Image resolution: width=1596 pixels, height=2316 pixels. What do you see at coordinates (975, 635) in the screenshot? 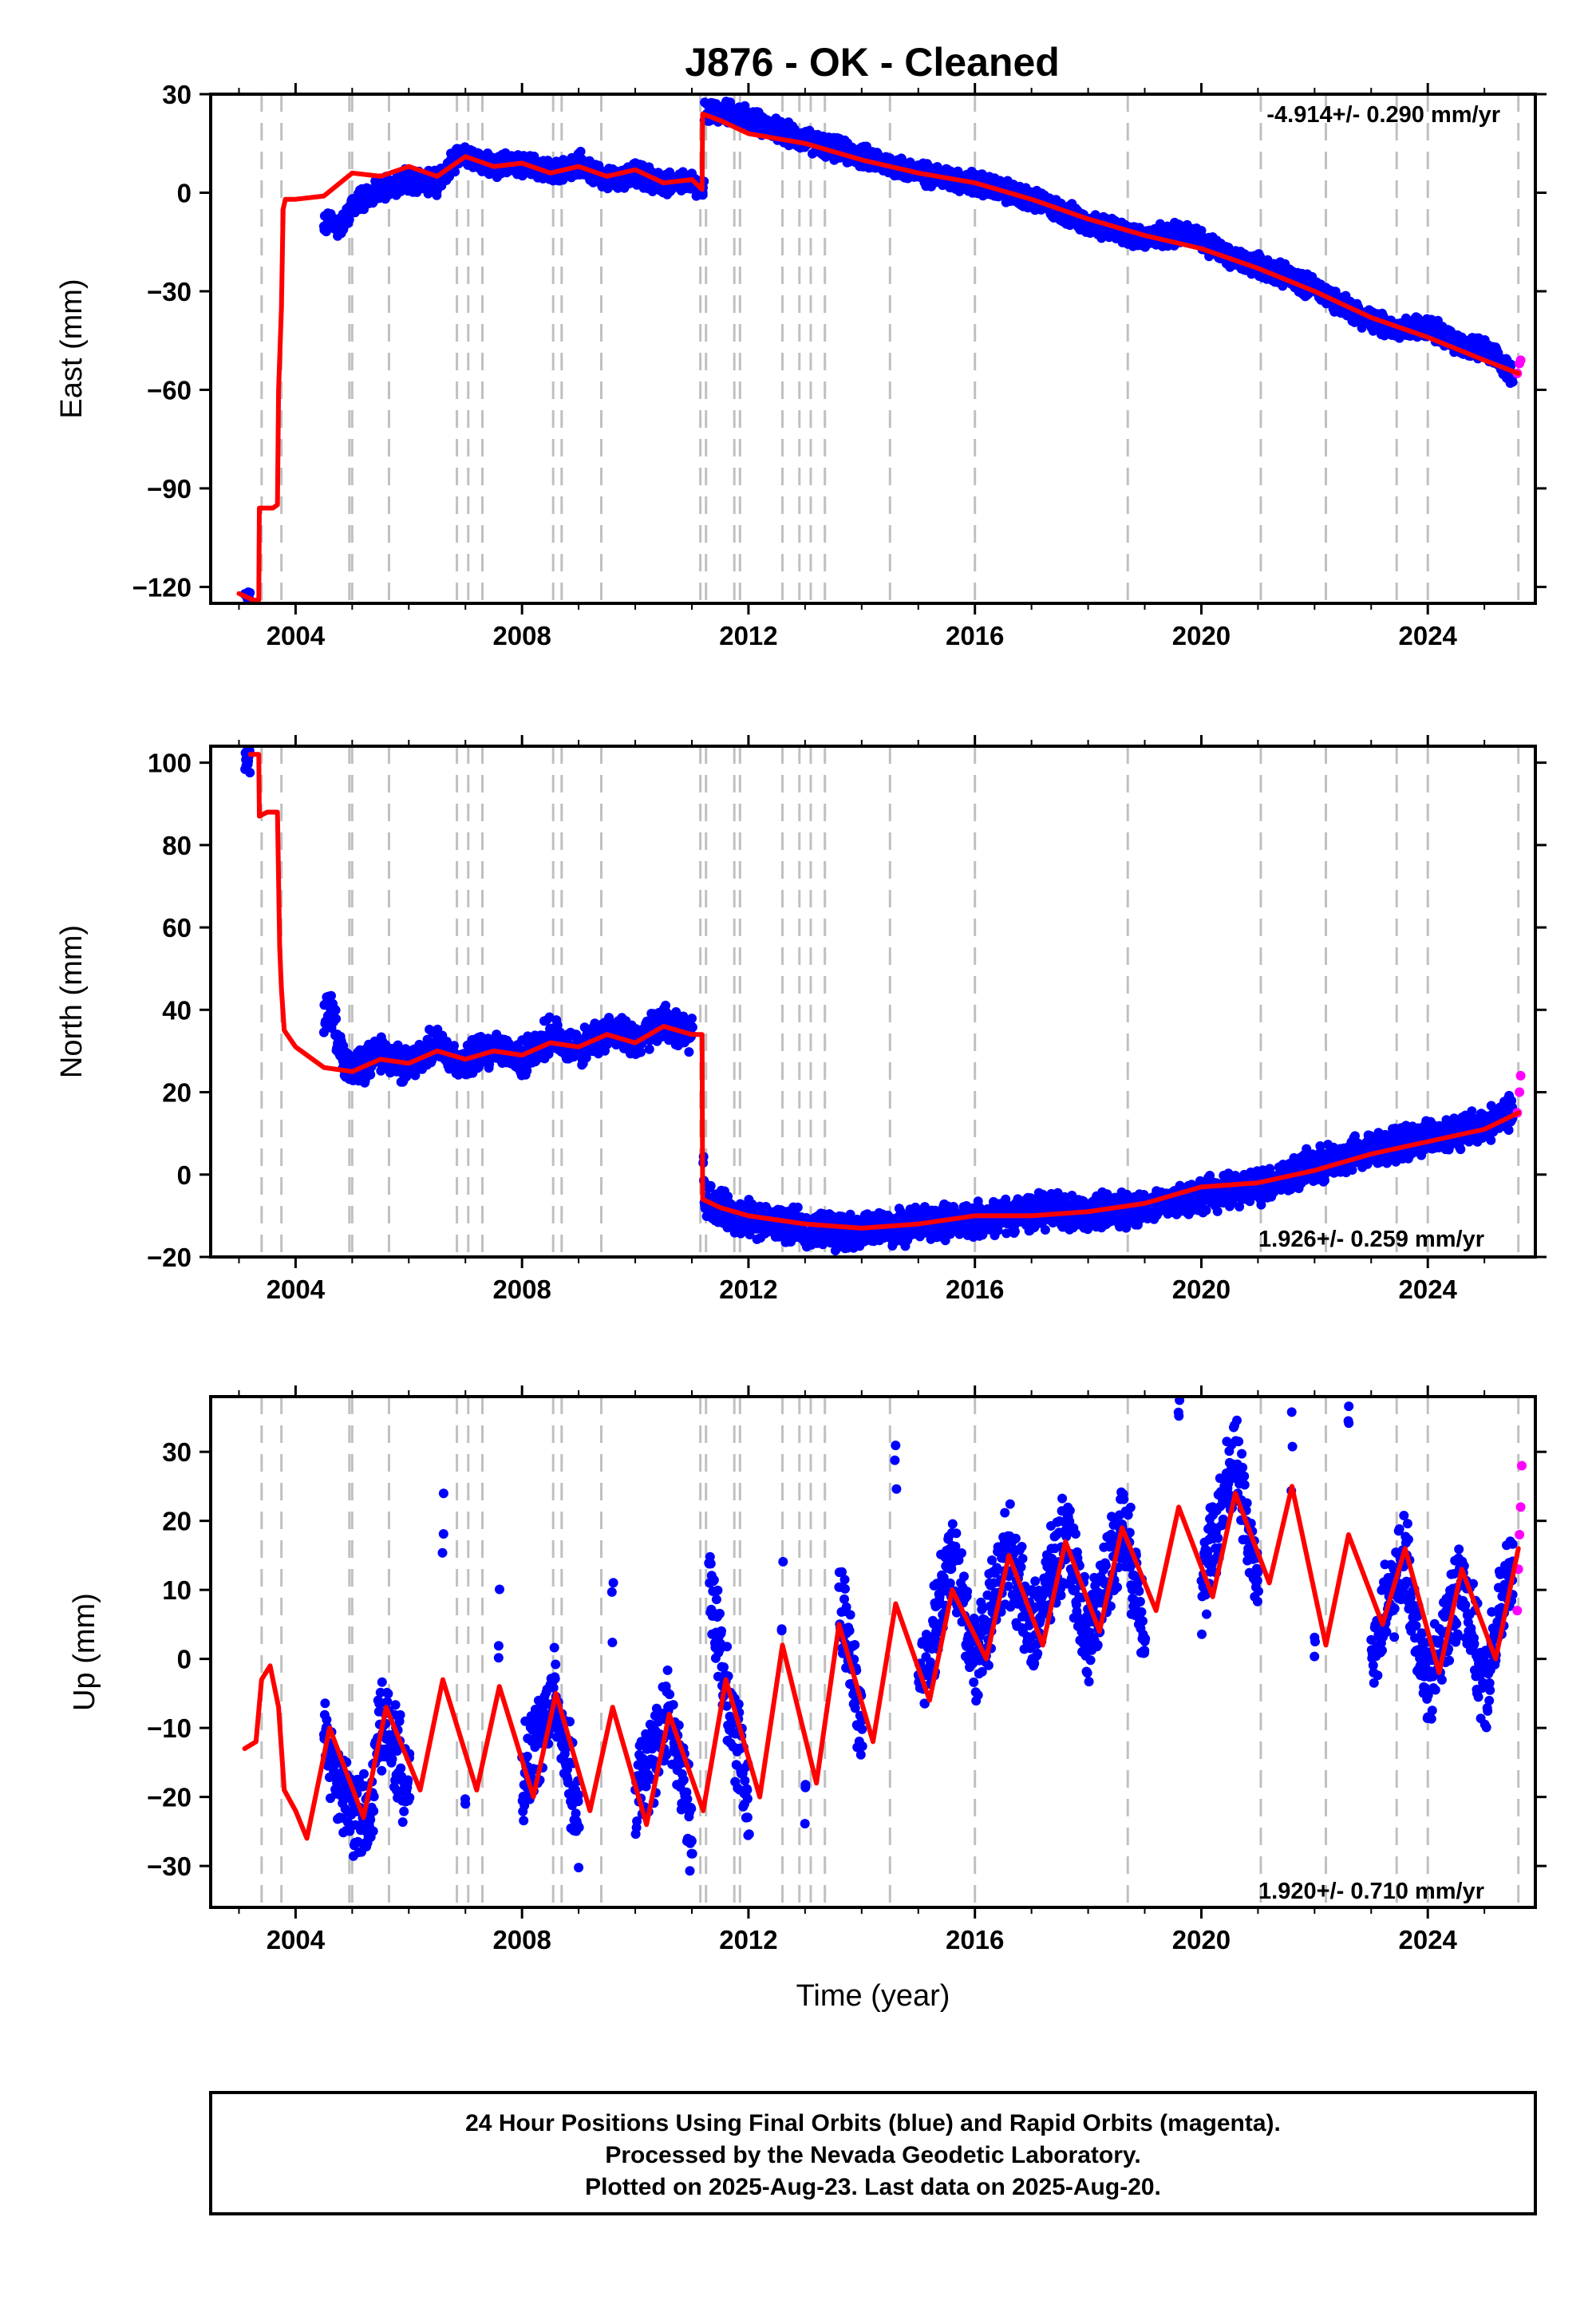
I see `east-xtick-label-3: 2016` at bounding box center [975, 635].